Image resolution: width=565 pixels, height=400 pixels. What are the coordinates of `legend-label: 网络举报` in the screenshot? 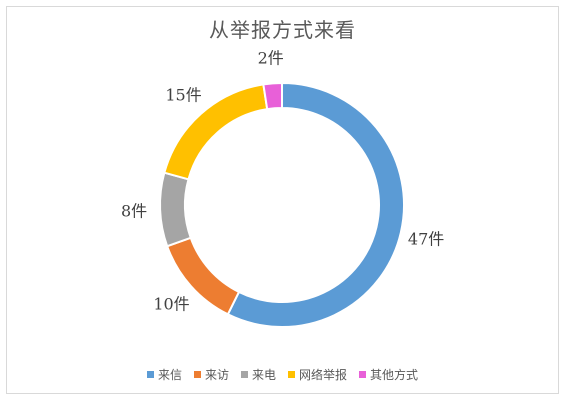 It's located at (323, 375).